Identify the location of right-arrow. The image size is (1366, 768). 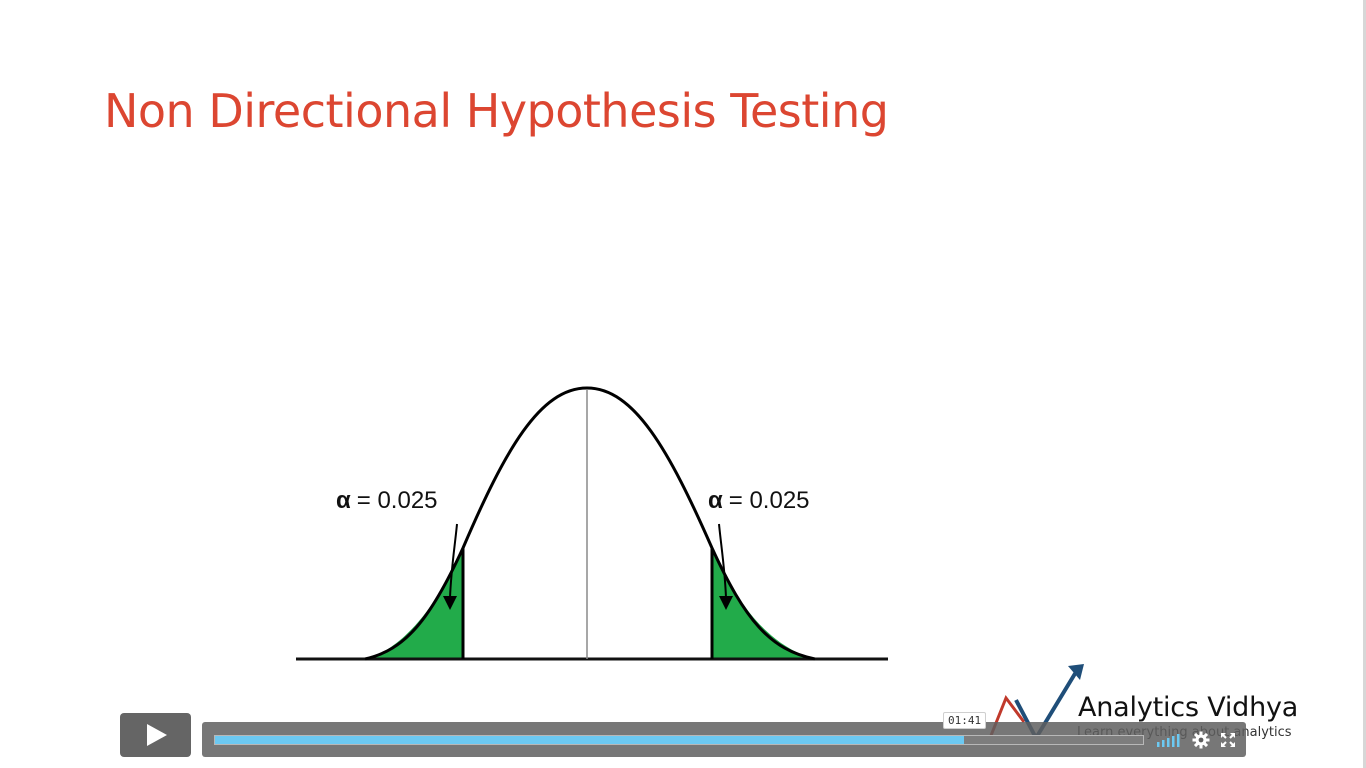
(722, 561).